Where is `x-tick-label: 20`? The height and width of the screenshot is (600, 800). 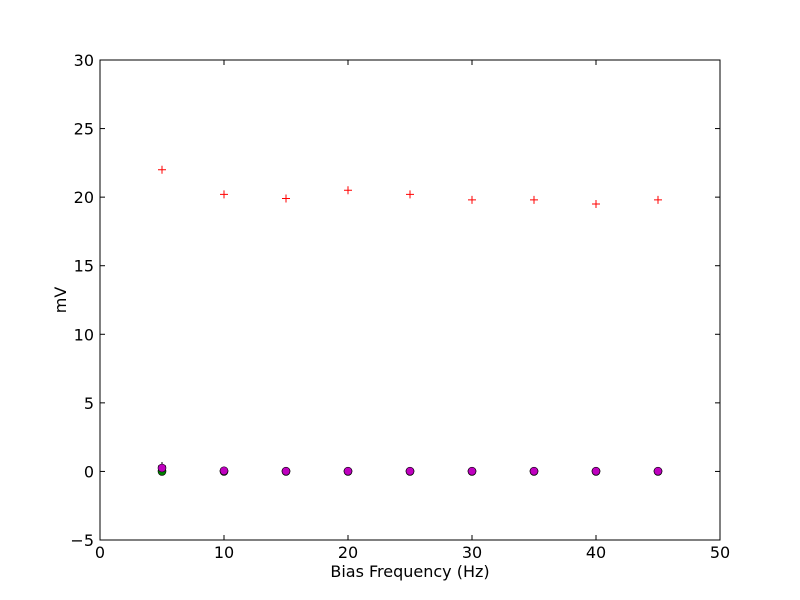 x-tick-label: 20 is located at coordinates (348, 552).